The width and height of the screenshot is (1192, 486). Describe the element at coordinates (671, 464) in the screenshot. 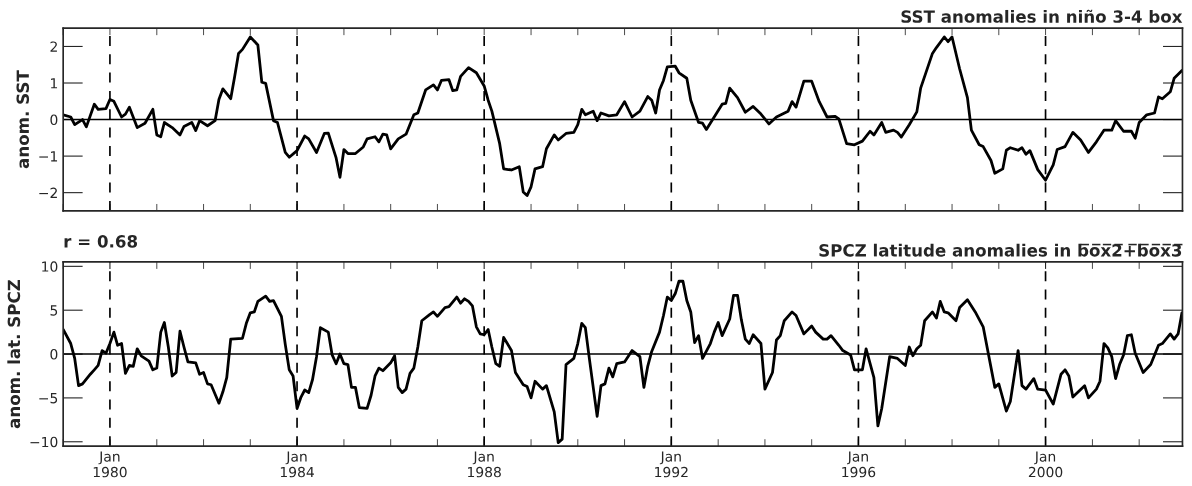

I see `x-tick-label: Jan 1992` at that location.